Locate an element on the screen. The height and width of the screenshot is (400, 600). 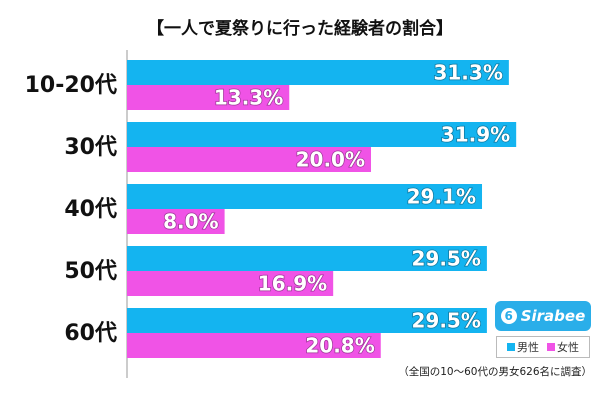
data-label: 31.9% is located at coordinates (475, 135).